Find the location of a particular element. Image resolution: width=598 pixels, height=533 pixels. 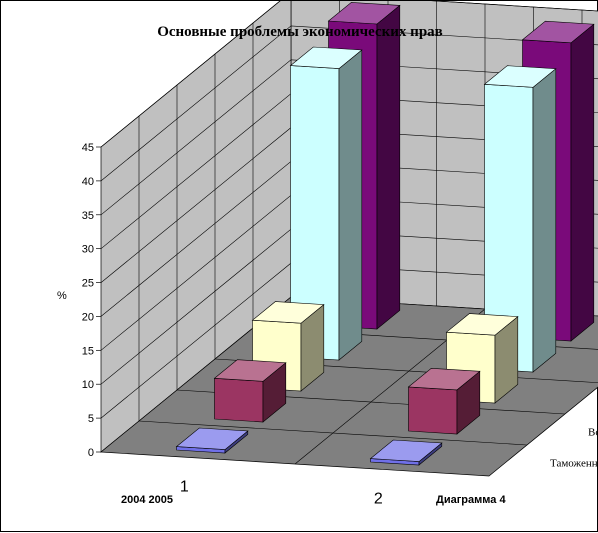

y-tick-label: 5 is located at coordinates (91, 419).